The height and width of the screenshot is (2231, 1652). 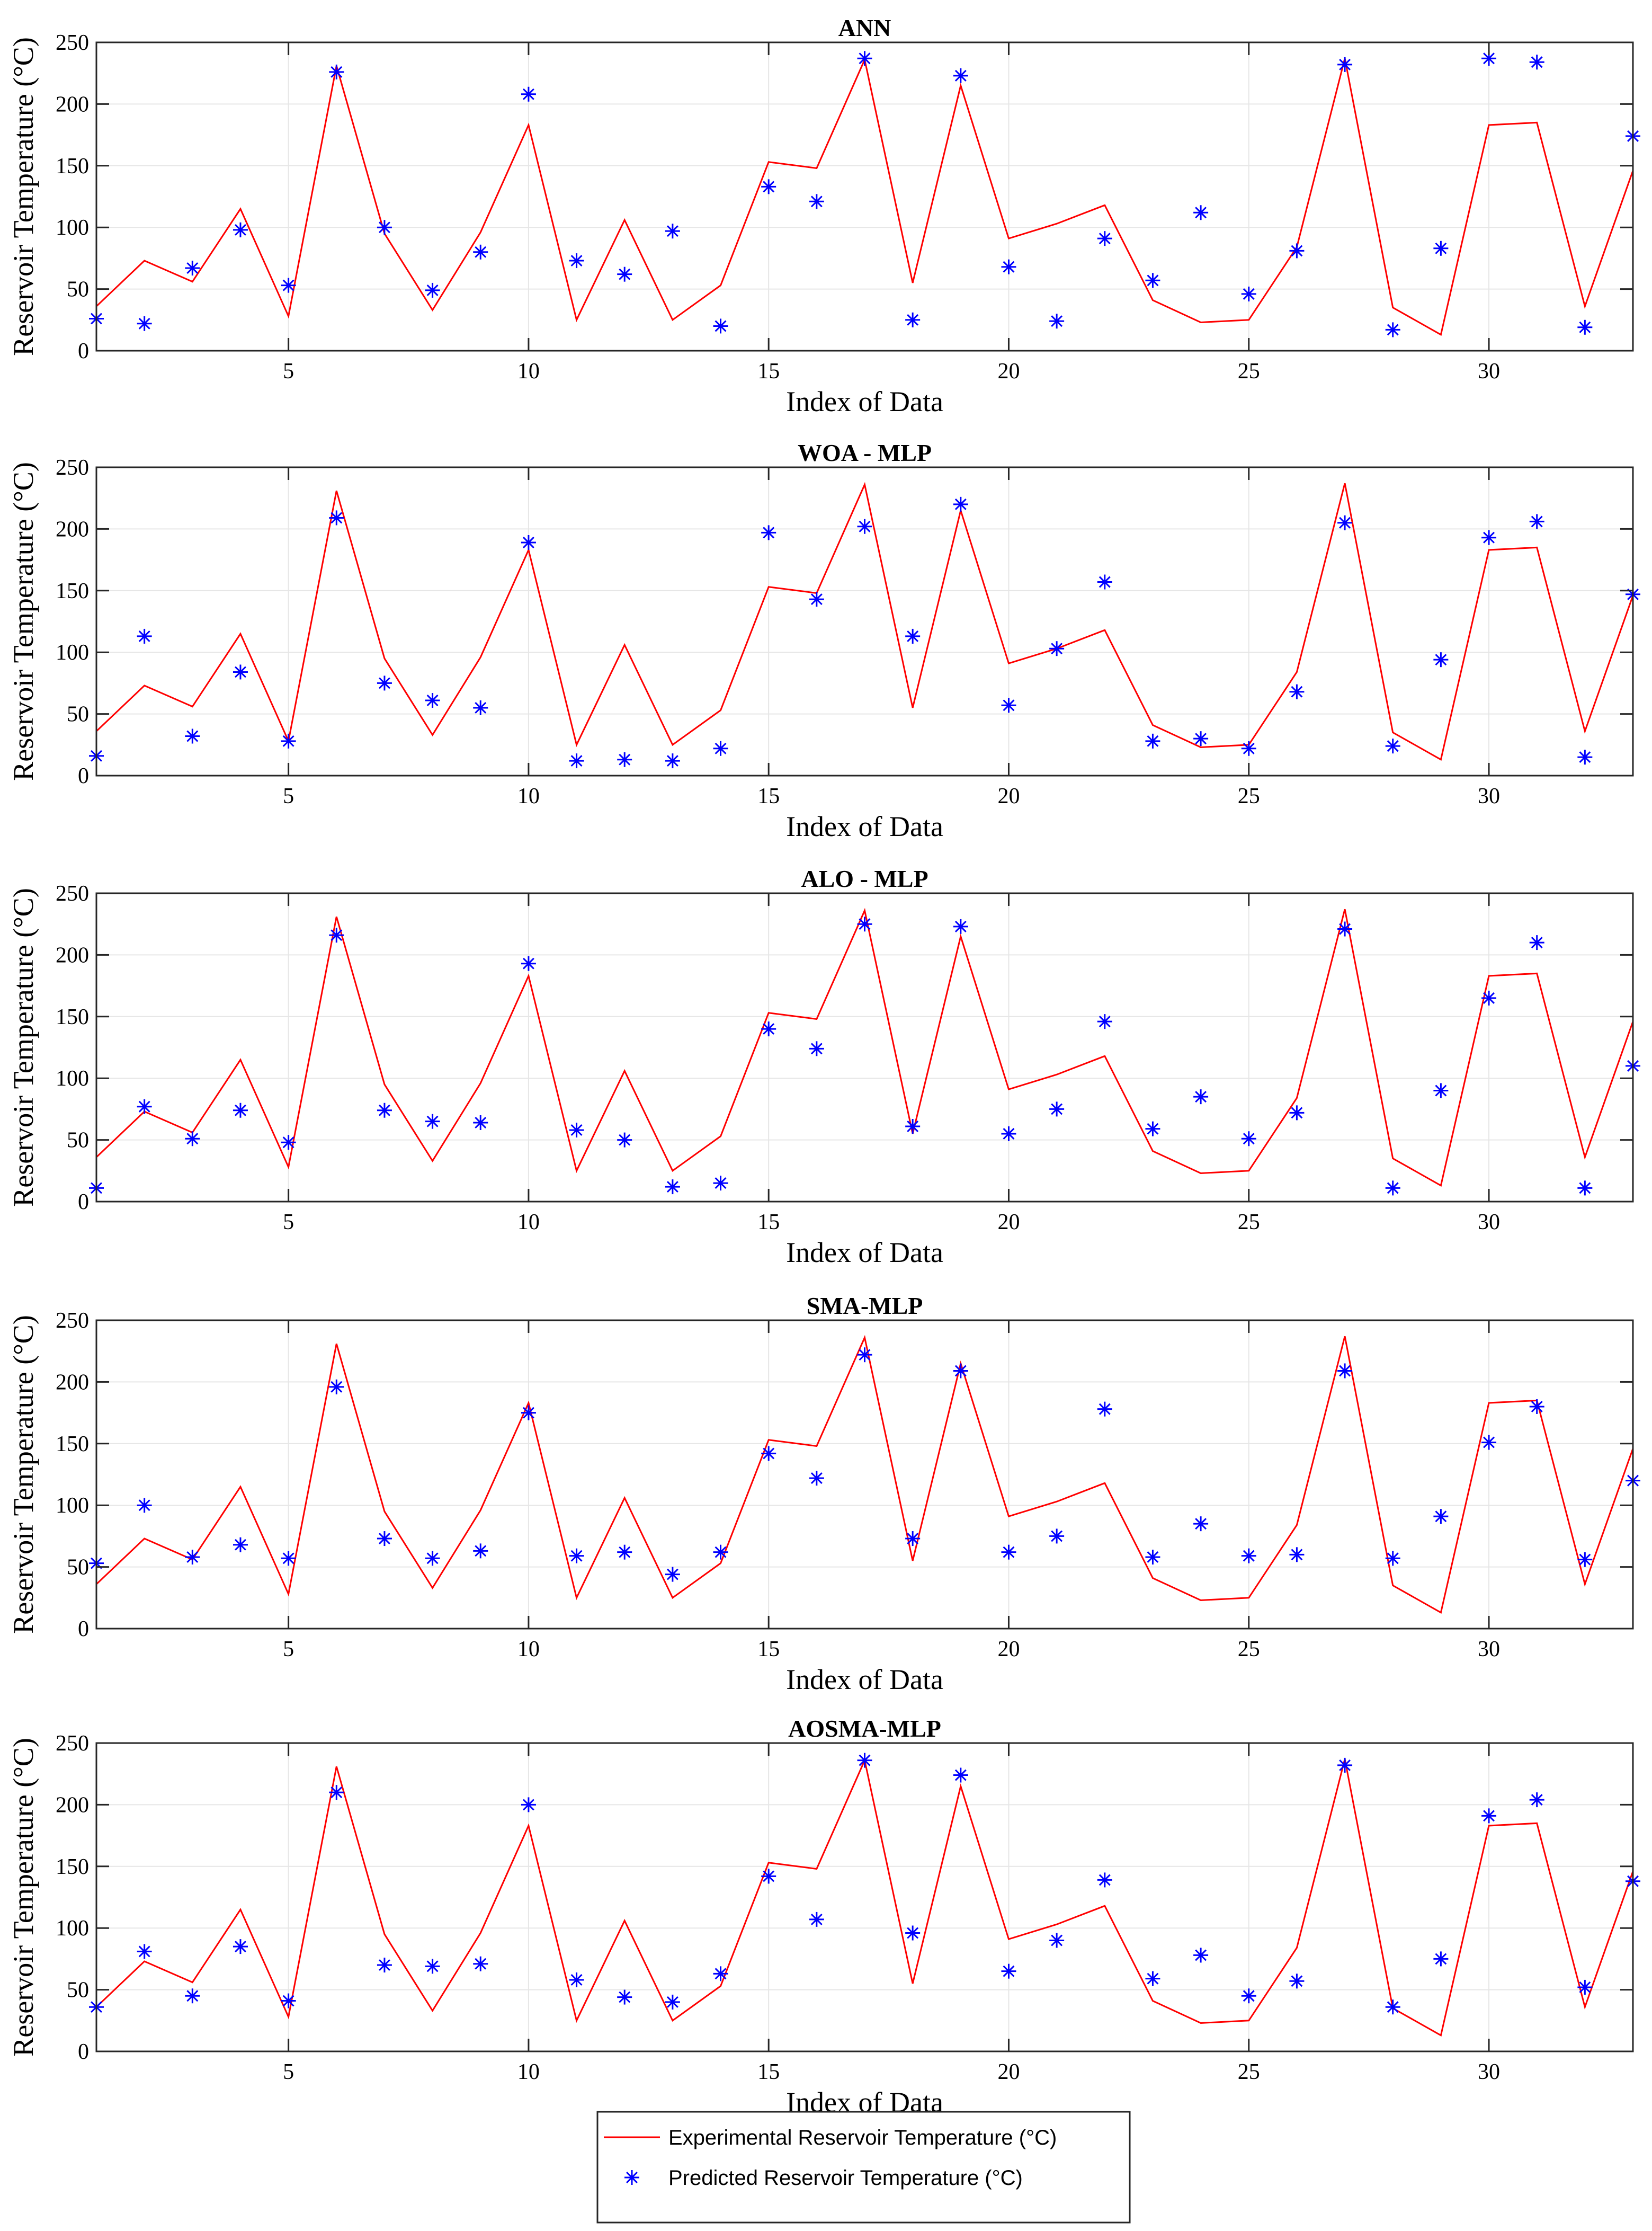 What do you see at coordinates (528, 371) in the screenshot?
I see `x-tick-label: 10` at bounding box center [528, 371].